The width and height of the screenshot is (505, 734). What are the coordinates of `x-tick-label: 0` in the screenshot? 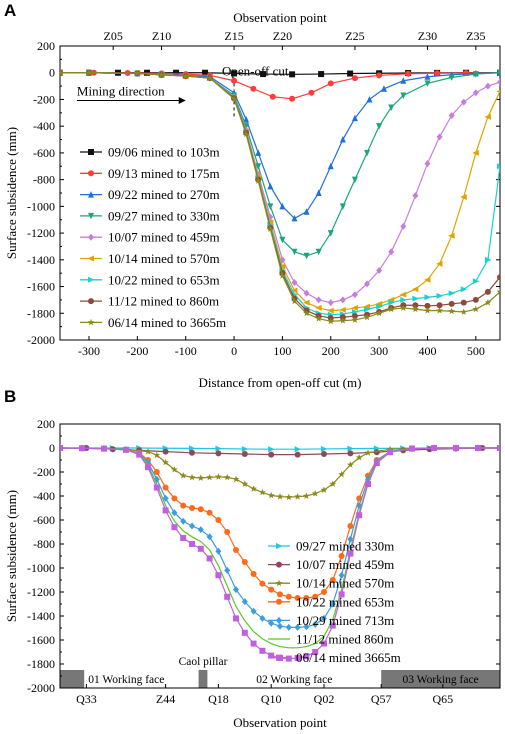 It's located at (234, 351).